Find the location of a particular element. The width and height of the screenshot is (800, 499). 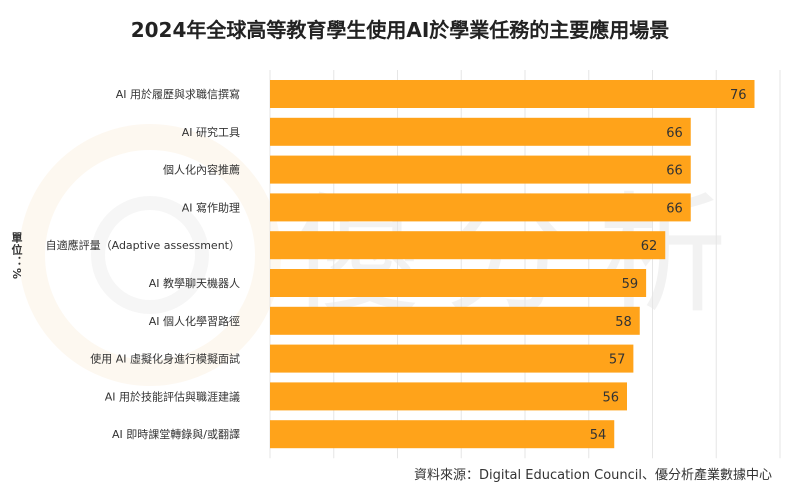

data-label: 62 is located at coordinates (649, 246).